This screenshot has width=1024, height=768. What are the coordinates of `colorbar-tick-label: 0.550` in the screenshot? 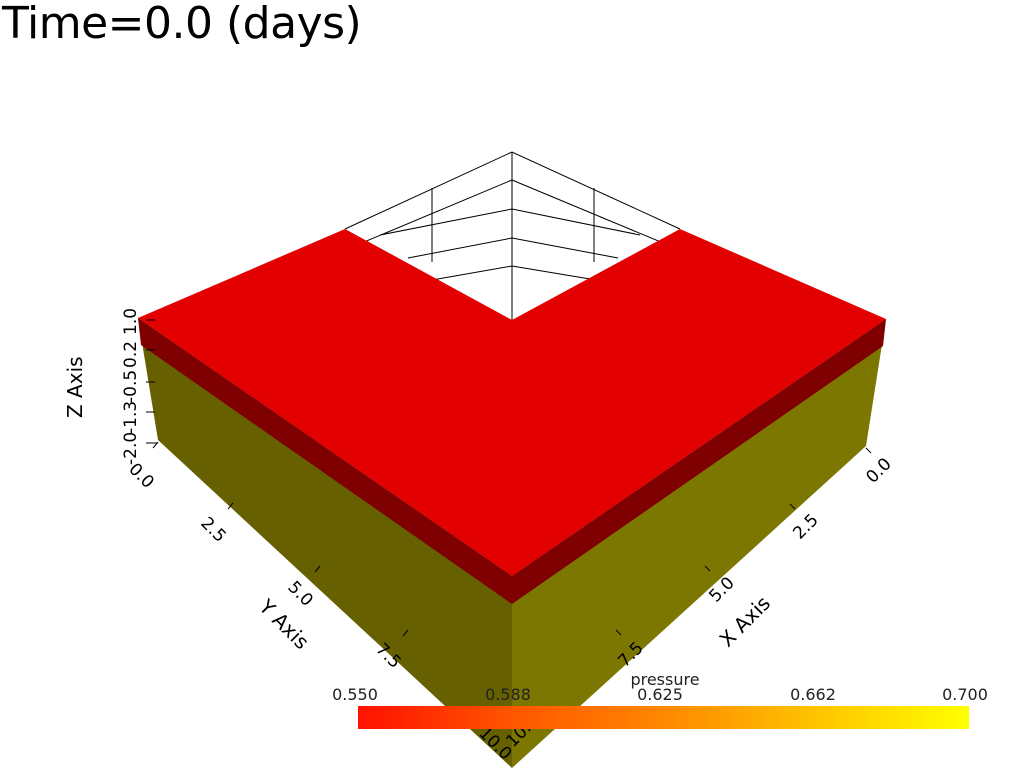 It's located at (355, 694).